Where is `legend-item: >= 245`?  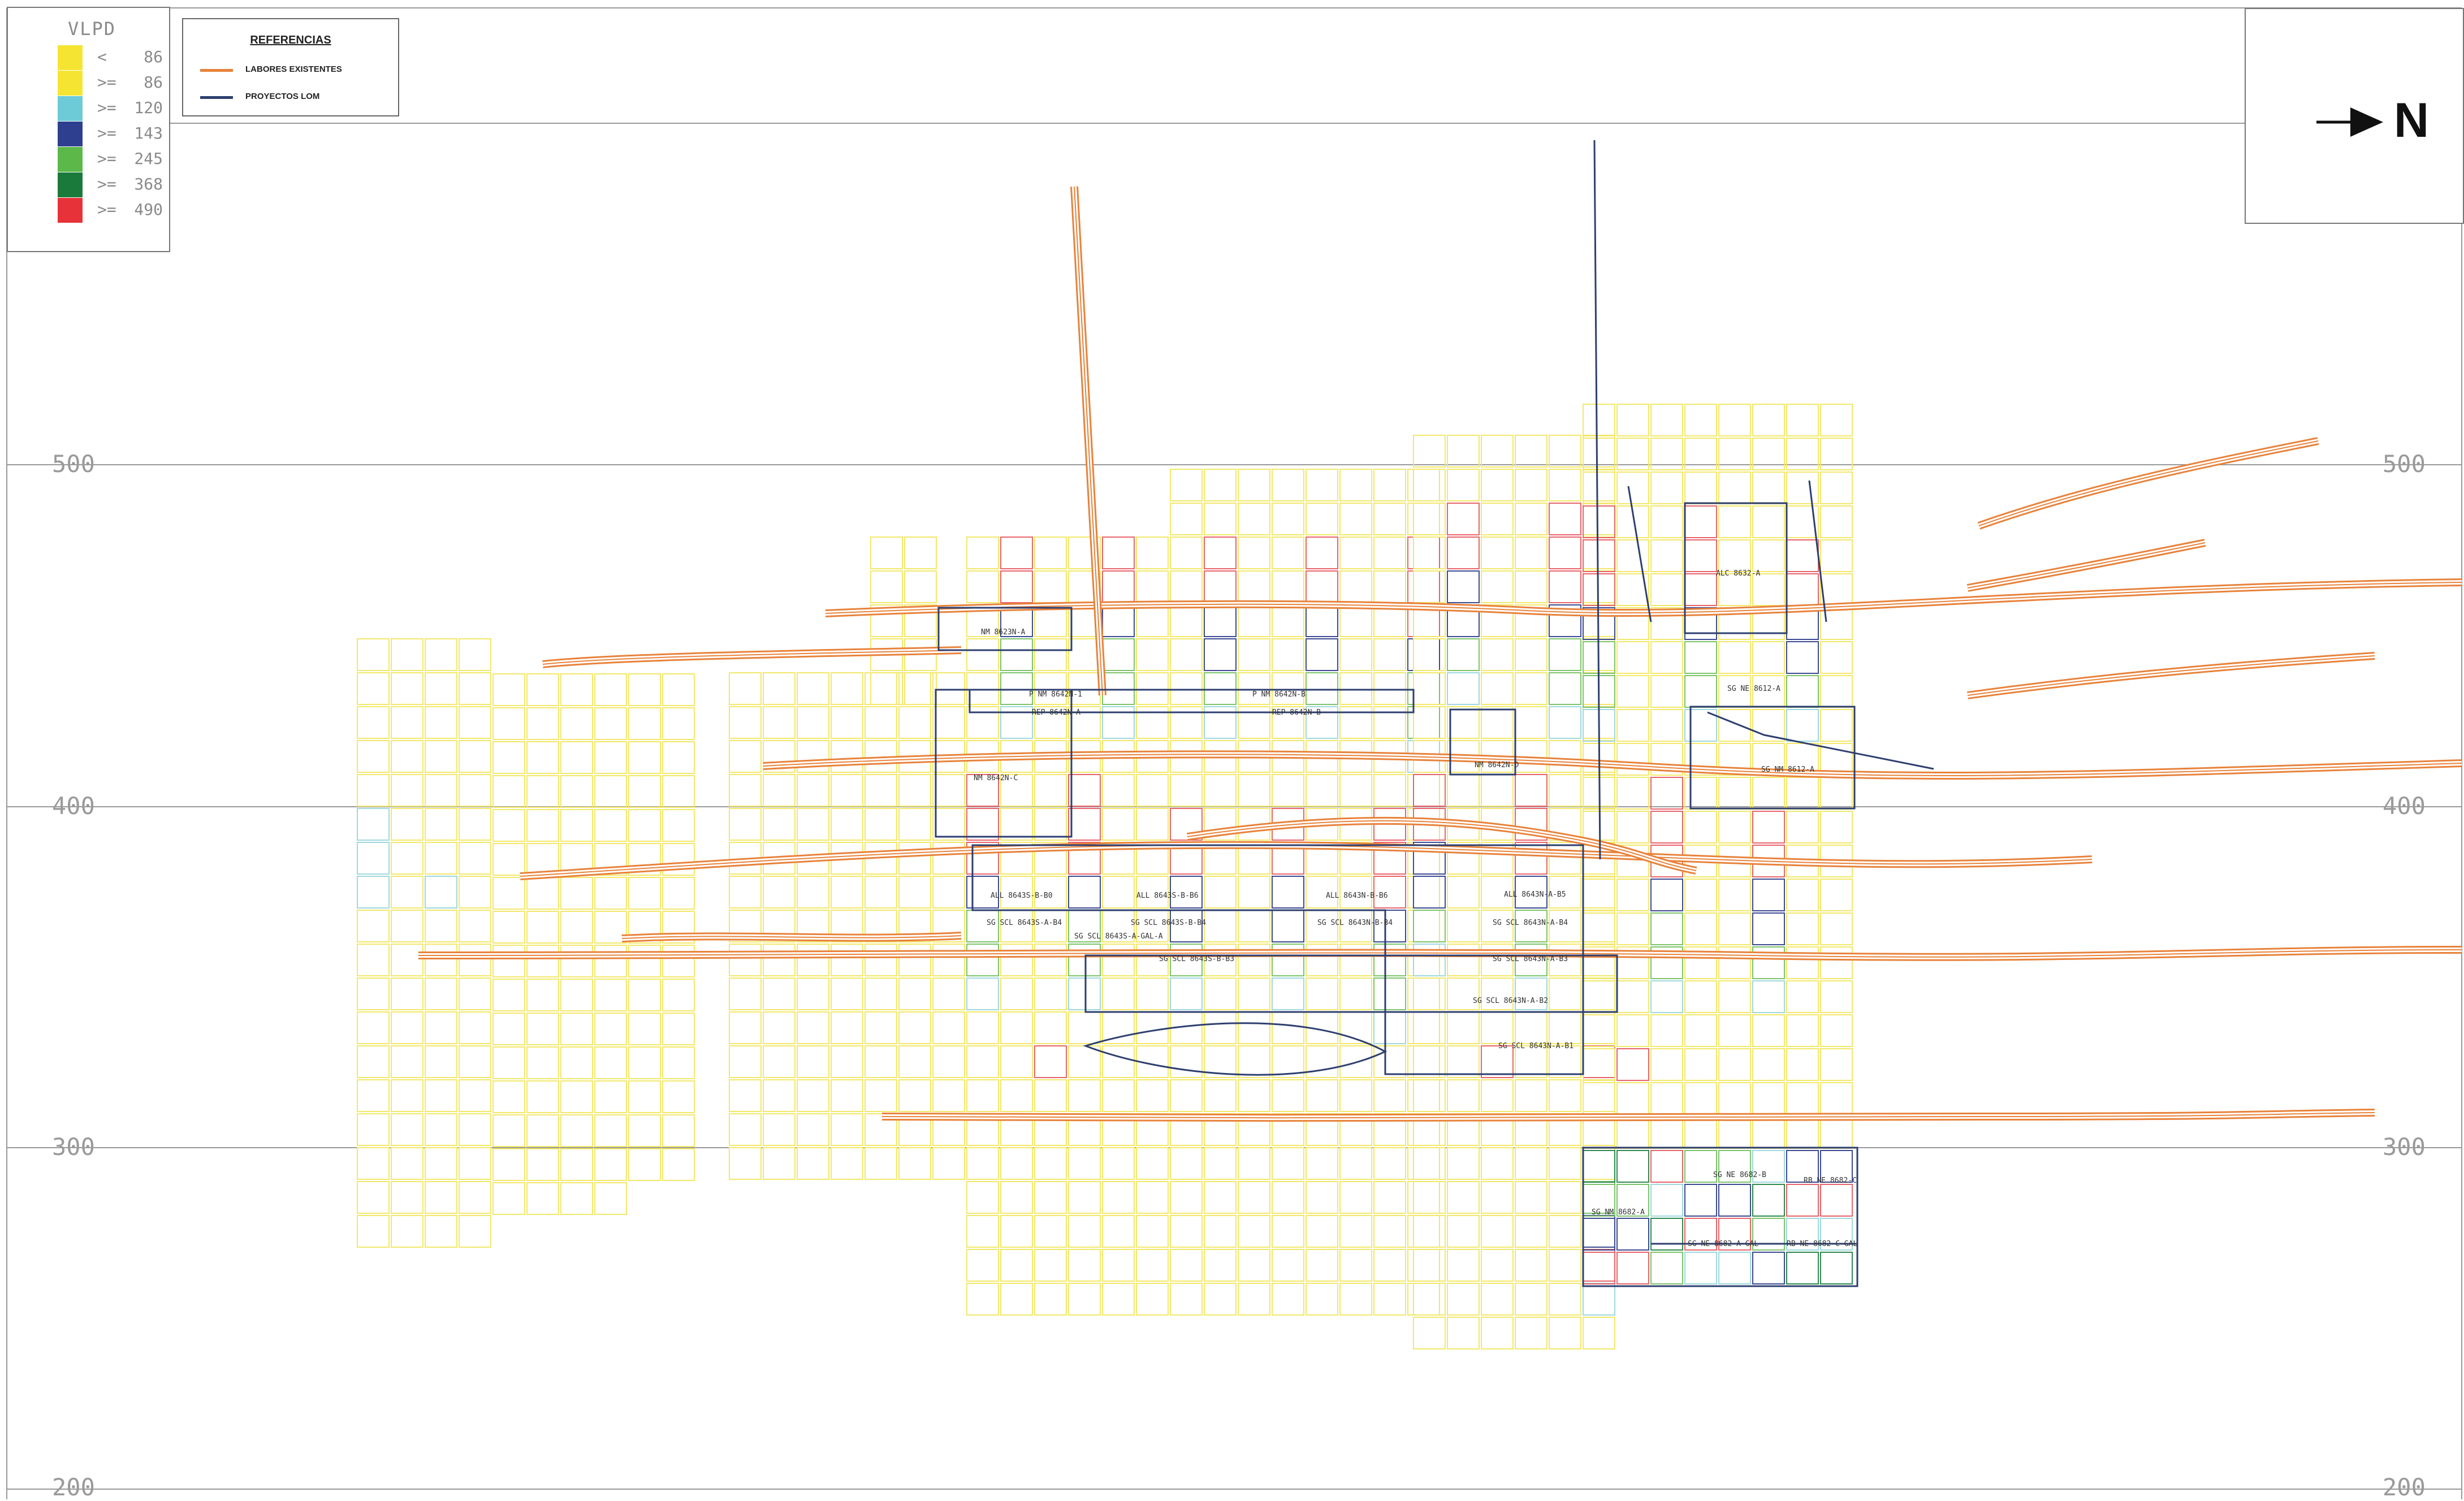 legend-item: >= 245 is located at coordinates (106, 159).